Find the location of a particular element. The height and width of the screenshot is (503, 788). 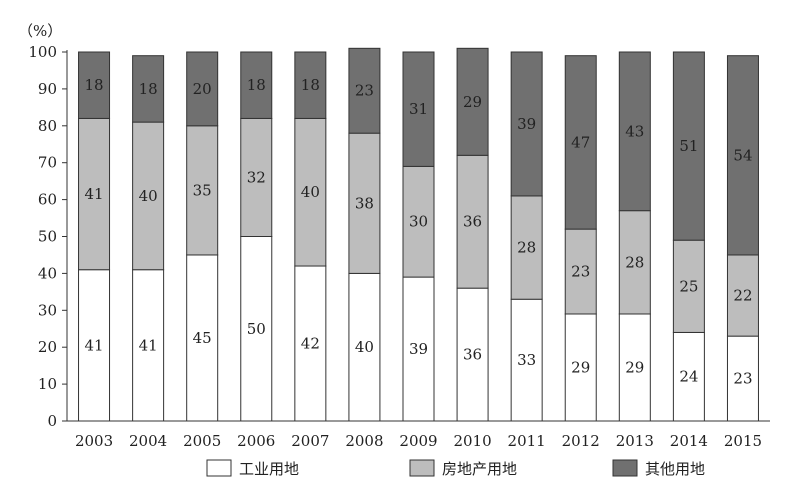

x-tick-label: 2006 is located at coordinates (256, 441).